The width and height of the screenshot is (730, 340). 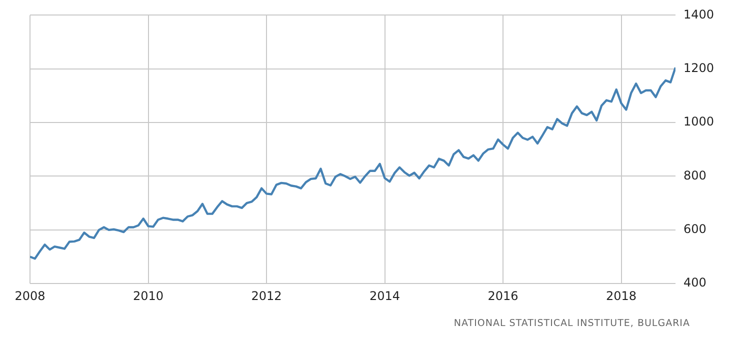 What do you see at coordinates (266, 295) in the screenshot?
I see `x-tick-label: 2012` at bounding box center [266, 295].